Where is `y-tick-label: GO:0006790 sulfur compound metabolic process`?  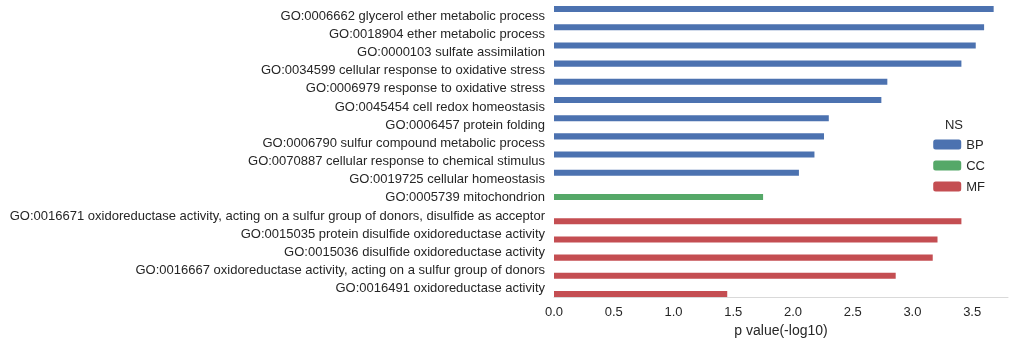 y-tick-label: GO:0006790 sulfur compound metabolic process is located at coordinates (404, 142).